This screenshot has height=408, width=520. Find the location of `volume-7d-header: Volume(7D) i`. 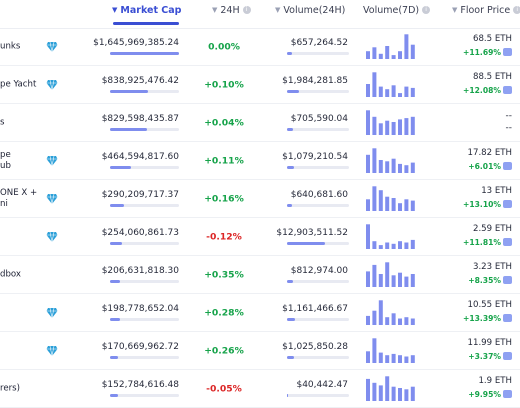

volume-7d-header: Volume(7D) i is located at coordinates (397, 10).